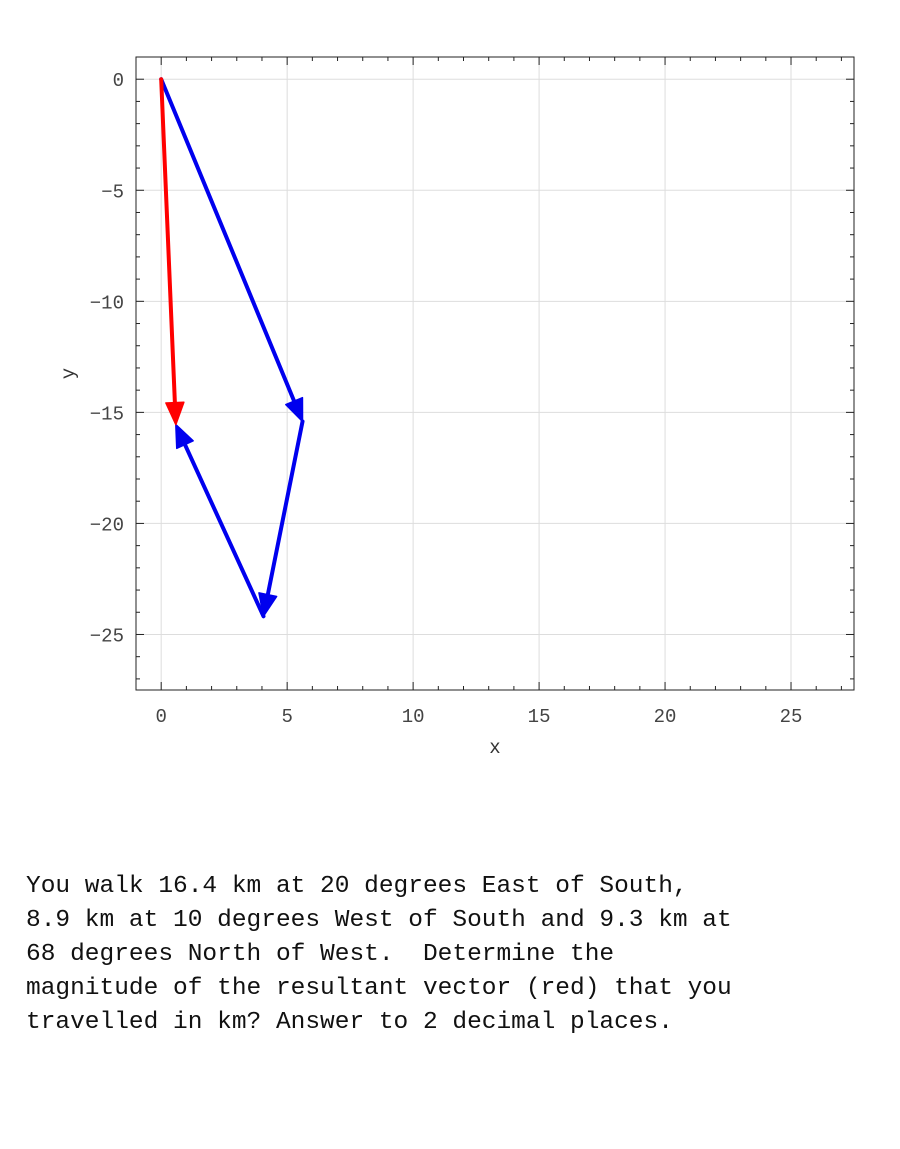  What do you see at coordinates (494, 748) in the screenshot?
I see `x-axis-label: x` at bounding box center [494, 748].